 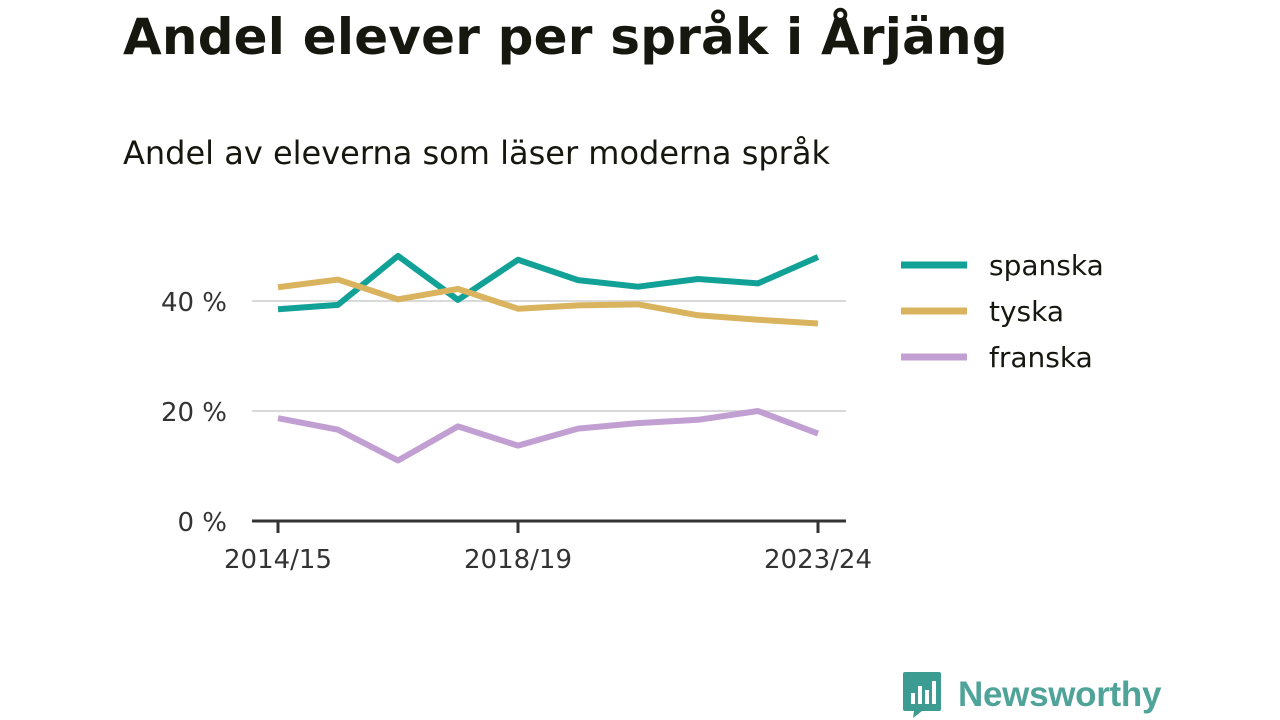 I want to click on brand-logo: Newsworthy, so click(x=1031, y=695).